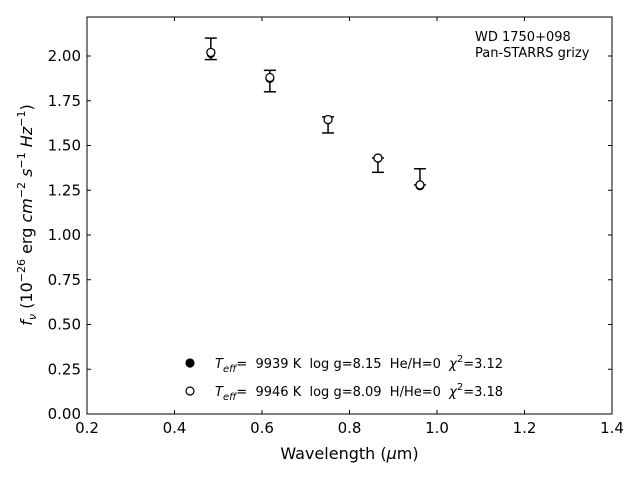 Image resolution: width=640 pixels, height=484 pixels. Describe the element at coordinates (525, 428) in the screenshot. I see `x-tick-label: 1.2` at that location.